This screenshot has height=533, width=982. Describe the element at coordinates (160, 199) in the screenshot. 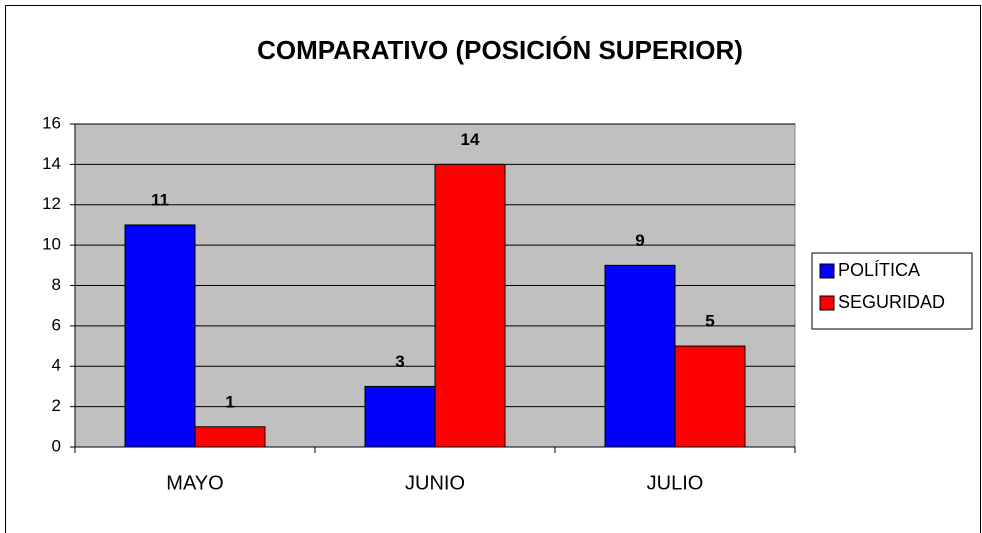

I see `data-label: 11` at that location.